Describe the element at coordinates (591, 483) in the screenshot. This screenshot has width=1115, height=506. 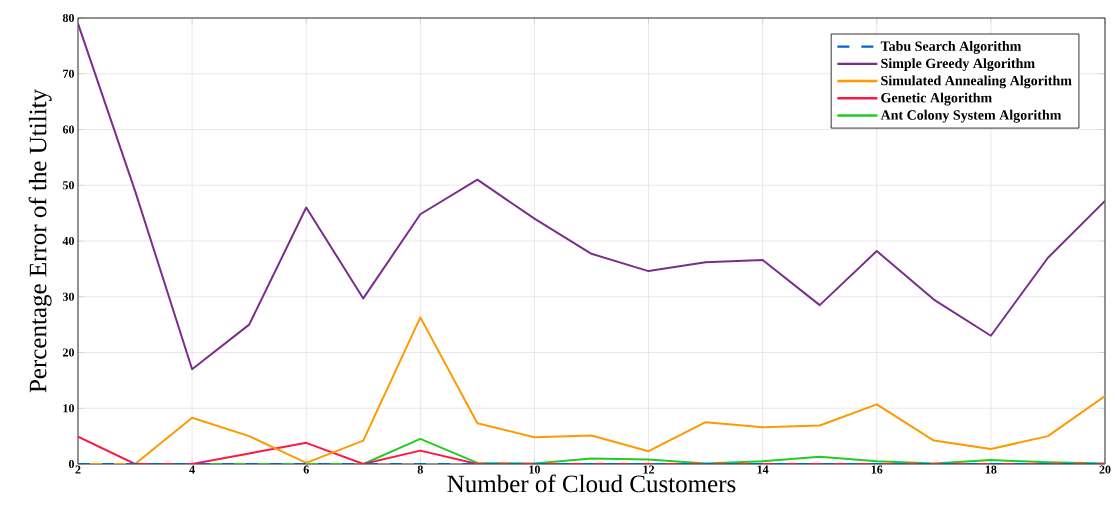
I see `x-axis-title: Number of Cloud Customers` at that location.